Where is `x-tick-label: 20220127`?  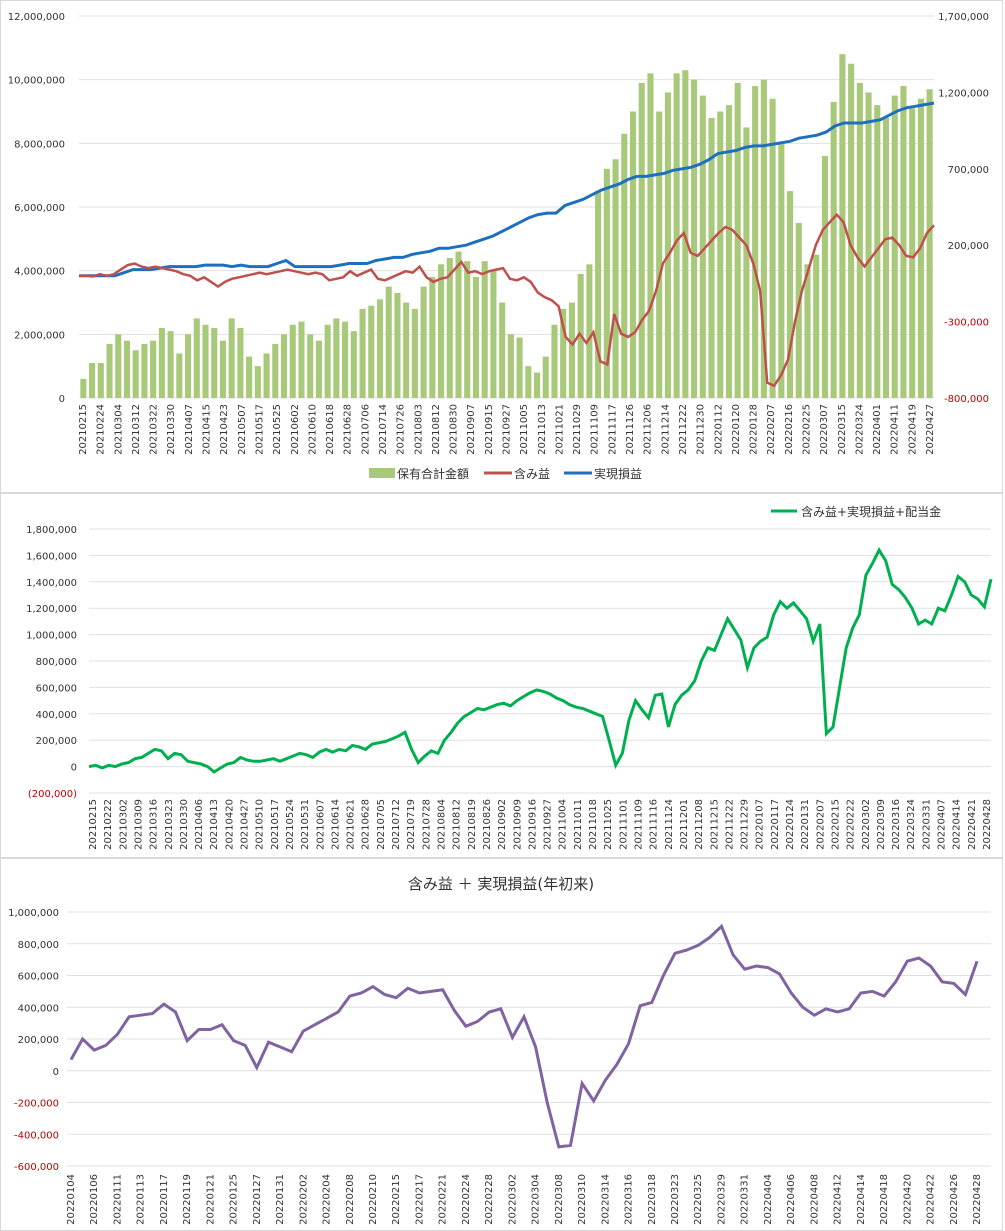 x-tick-label: 20220127 is located at coordinates (257, 1199).